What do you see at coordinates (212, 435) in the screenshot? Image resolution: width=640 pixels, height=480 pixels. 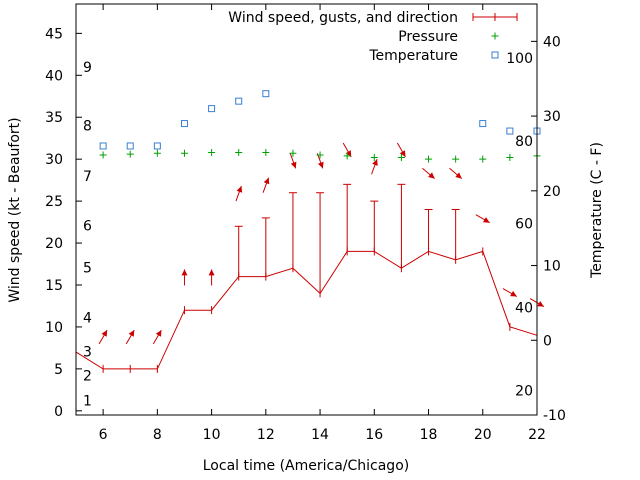 I see `x-tick-label: 10` at bounding box center [212, 435].